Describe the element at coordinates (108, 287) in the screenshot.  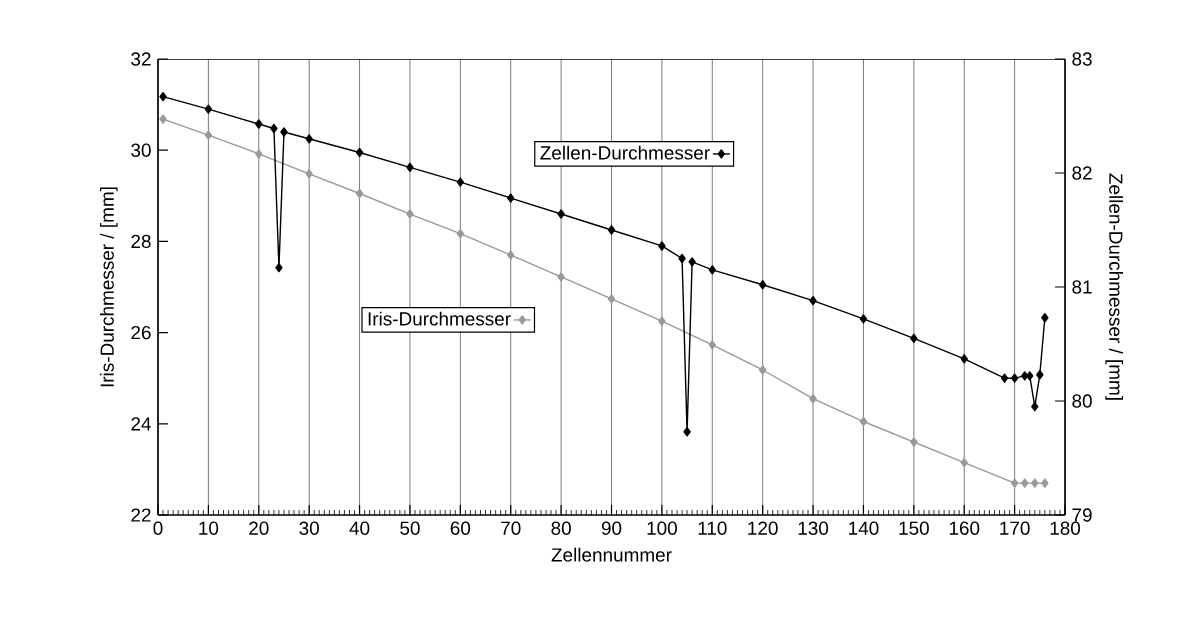
I see `y-axis-title: Iris-Durchmesser / [mm]` at that location.